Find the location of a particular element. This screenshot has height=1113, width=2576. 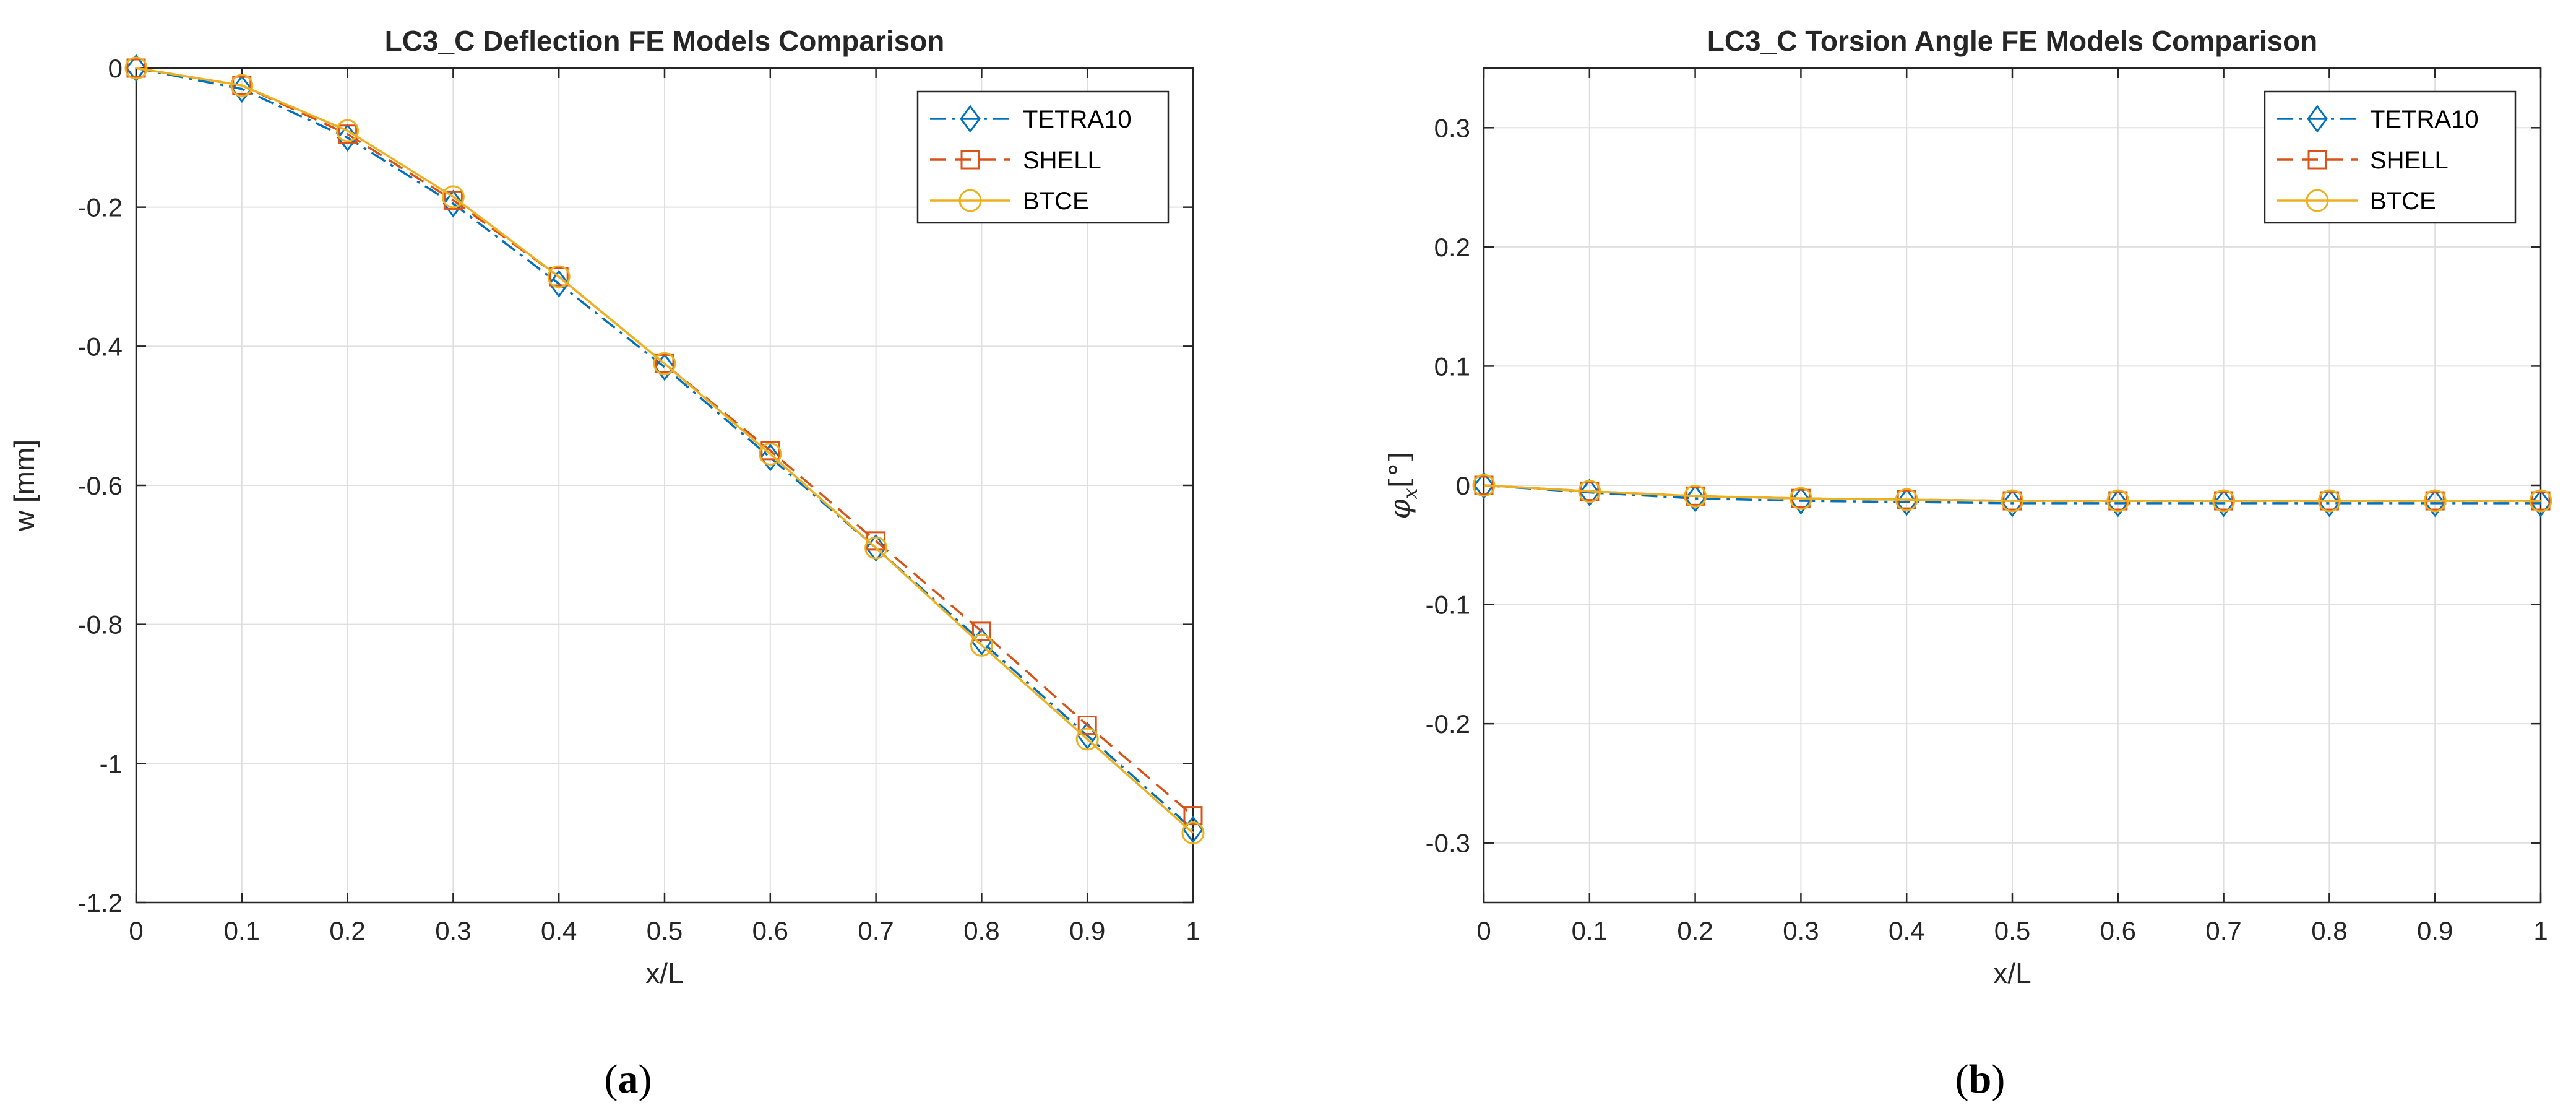

x-tick-label: 0.7 is located at coordinates (876, 930).